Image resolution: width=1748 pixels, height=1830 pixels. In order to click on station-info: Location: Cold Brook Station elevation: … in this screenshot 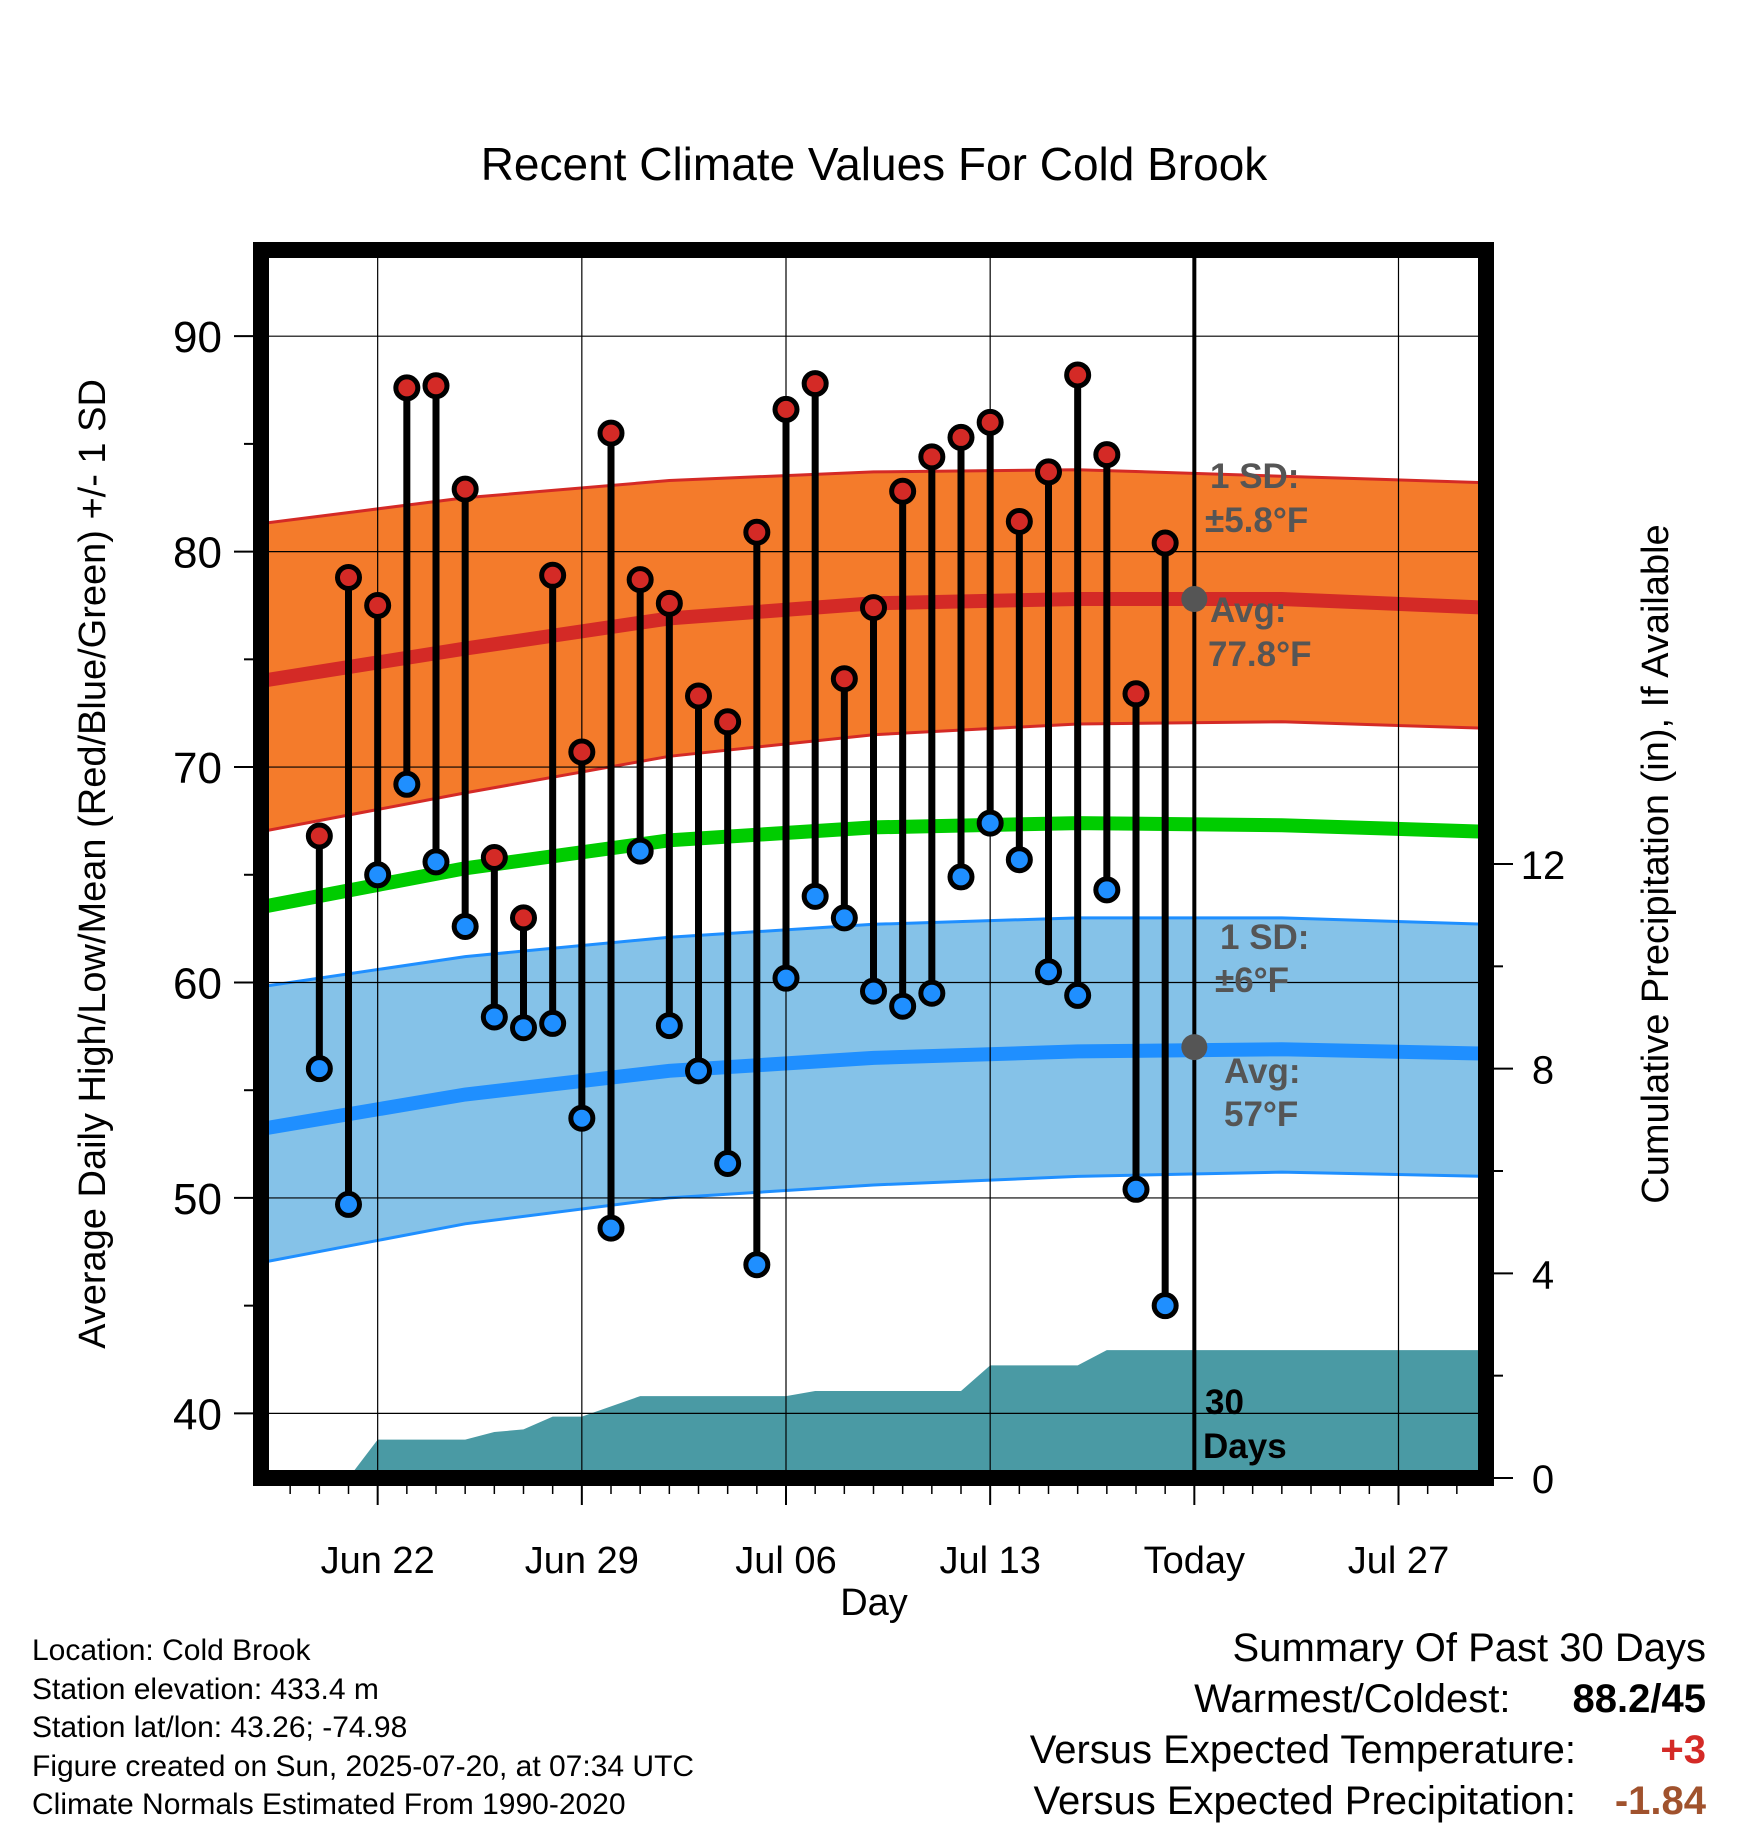, I will do `click(363, 1728)`.